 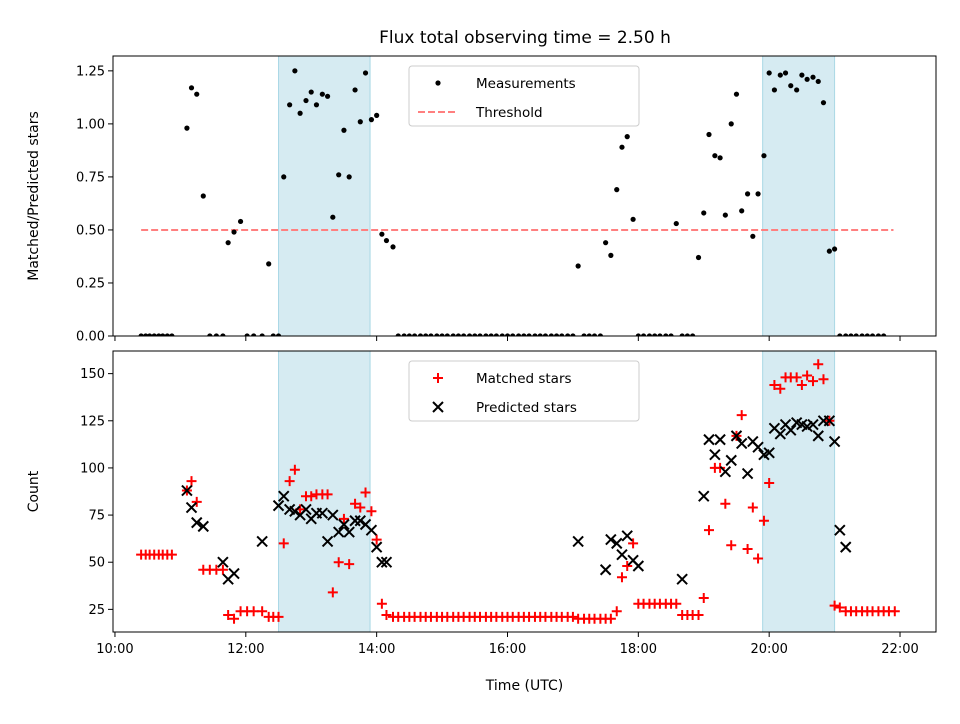 I want to click on legend-entry-label: Matched stars, so click(x=524, y=379).